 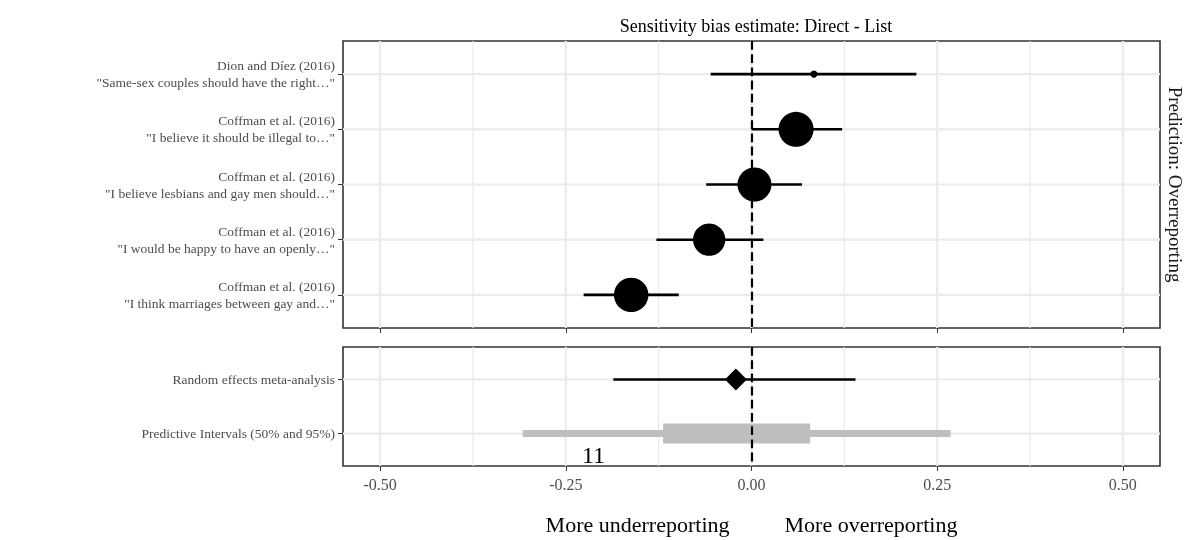 What do you see at coordinates (226, 239) in the screenshot?
I see `y-tick-label: Coffman et al. (2016) "I would be happy to have an openly…"` at bounding box center [226, 239].